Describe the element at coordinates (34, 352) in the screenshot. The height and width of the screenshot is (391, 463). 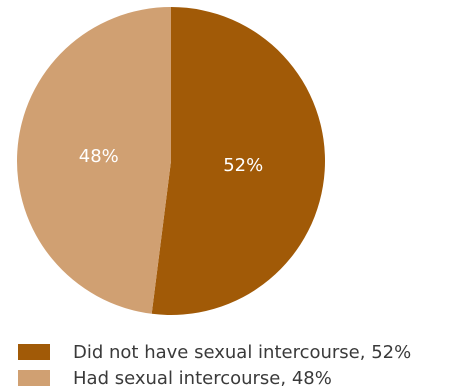
I see `legend-swatch-did-not-have` at that location.